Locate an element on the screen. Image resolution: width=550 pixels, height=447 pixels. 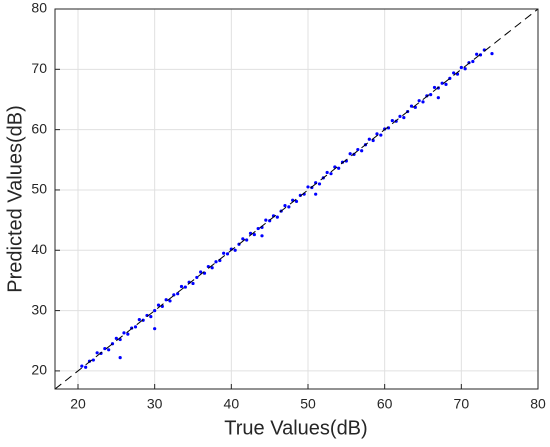
y-tick-label: 20 is located at coordinates (39, 370).